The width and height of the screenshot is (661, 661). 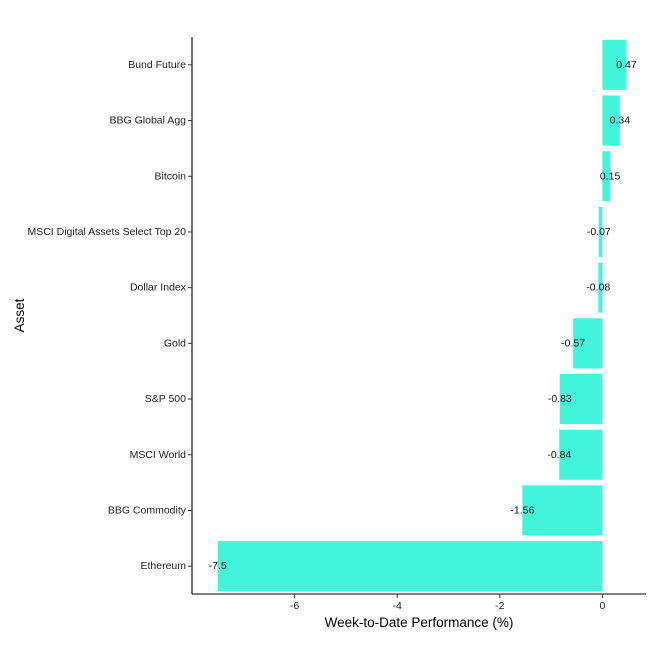 I want to click on bar-value-label: 0.15, so click(x=610, y=176).